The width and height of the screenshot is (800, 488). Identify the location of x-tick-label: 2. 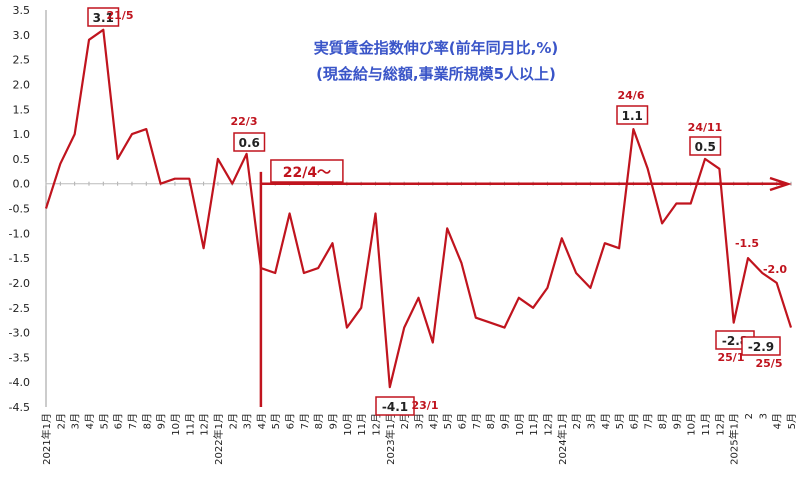
(749, 416).